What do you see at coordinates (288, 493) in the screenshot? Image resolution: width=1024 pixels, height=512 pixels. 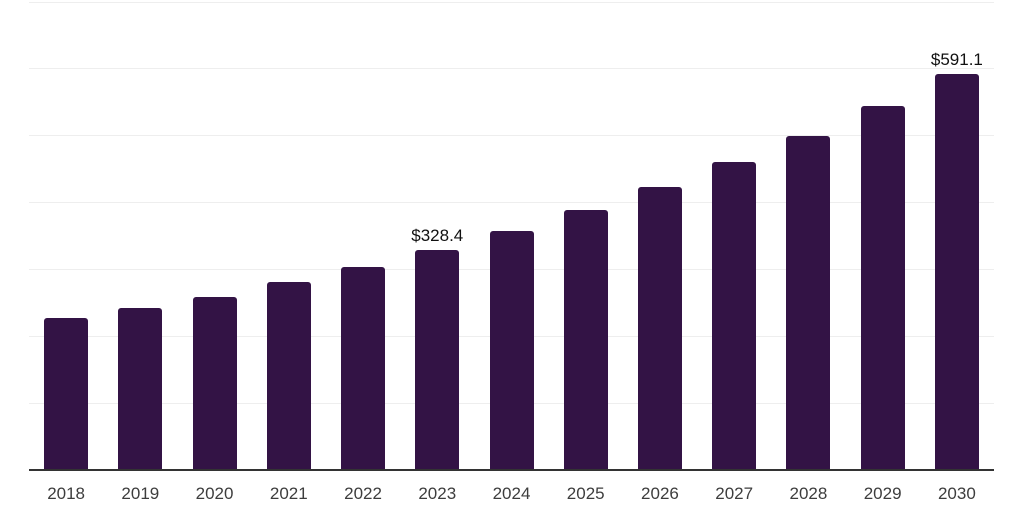 I see `x-tick-label-2021: 2021` at bounding box center [288, 493].